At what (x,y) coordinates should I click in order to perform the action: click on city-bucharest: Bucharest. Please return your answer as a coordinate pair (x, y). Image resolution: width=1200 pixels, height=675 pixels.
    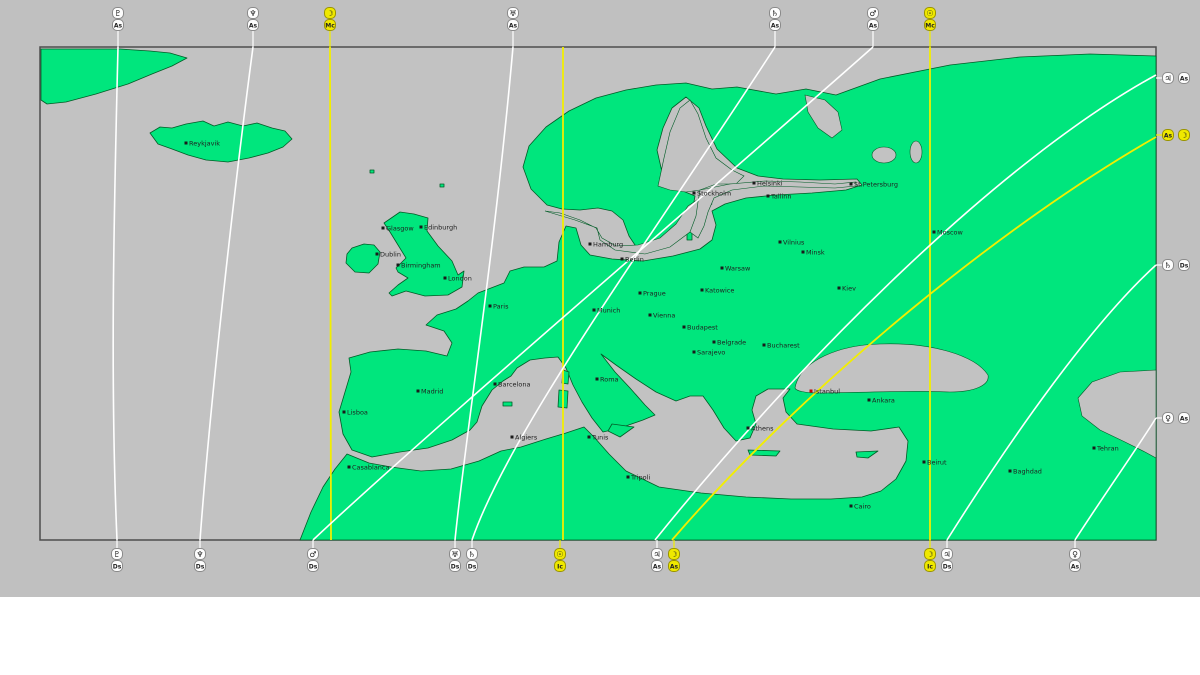
    Looking at the image, I should click on (781, 346).